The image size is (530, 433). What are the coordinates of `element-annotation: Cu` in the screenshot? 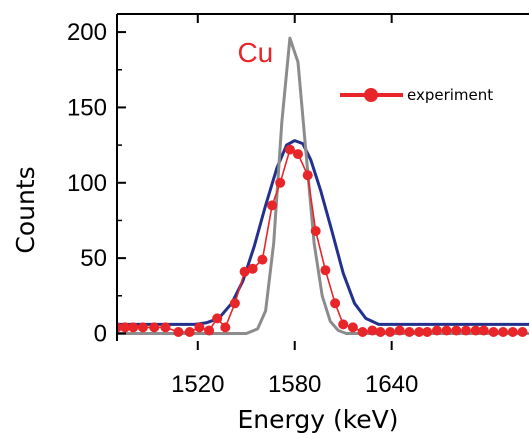 It's located at (255, 52).